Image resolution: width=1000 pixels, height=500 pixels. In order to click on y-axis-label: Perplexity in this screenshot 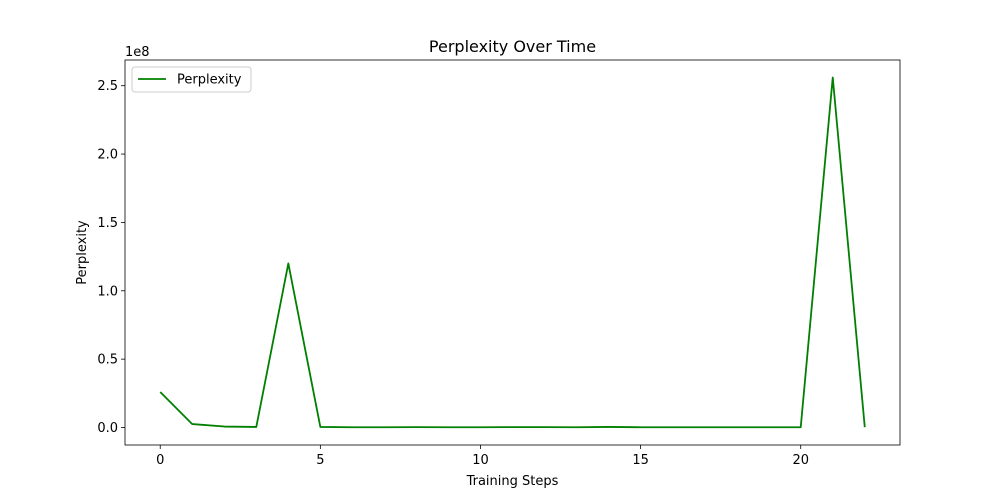, I will do `click(82, 252)`.